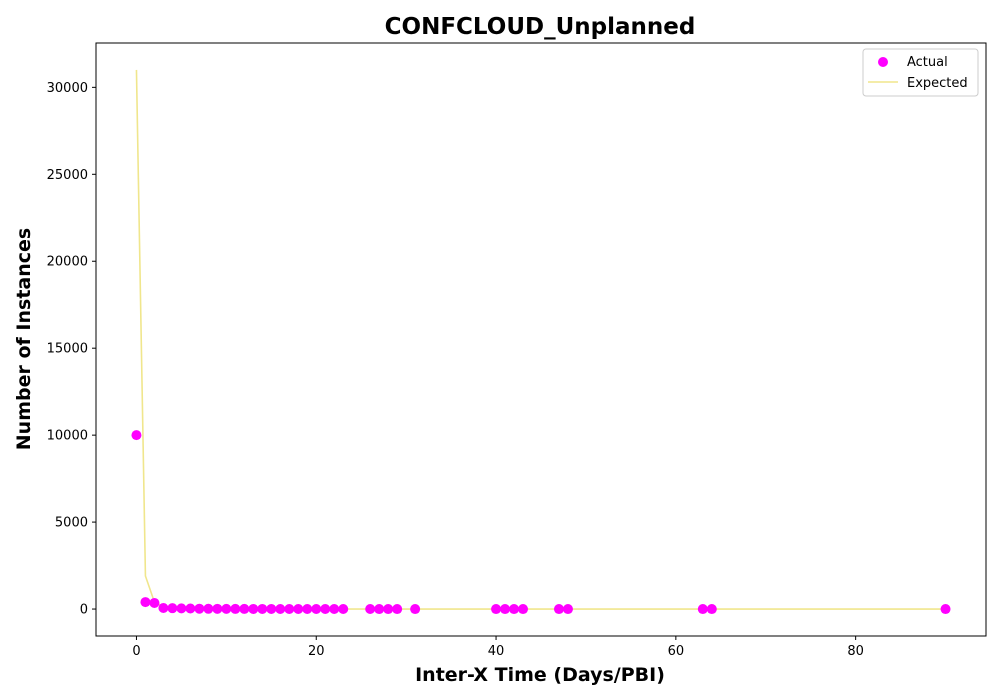 This screenshot has height=700, width=1000. I want to click on legend-box, so click(920, 72).